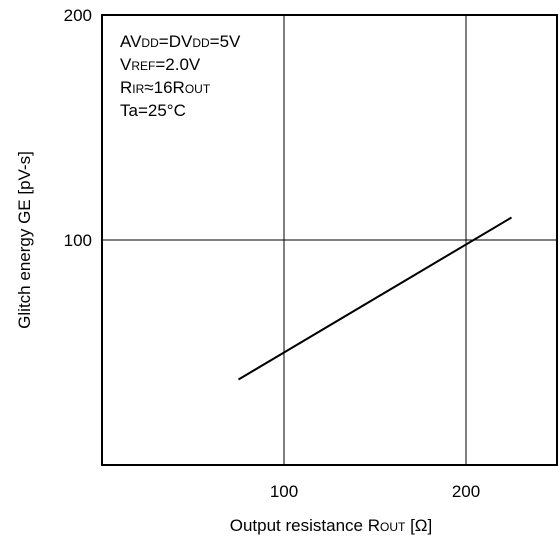 The width and height of the screenshot is (560, 543). Describe the element at coordinates (165, 87) in the screenshot. I see `annotation-line: RIR≈16ROUT` at that location.